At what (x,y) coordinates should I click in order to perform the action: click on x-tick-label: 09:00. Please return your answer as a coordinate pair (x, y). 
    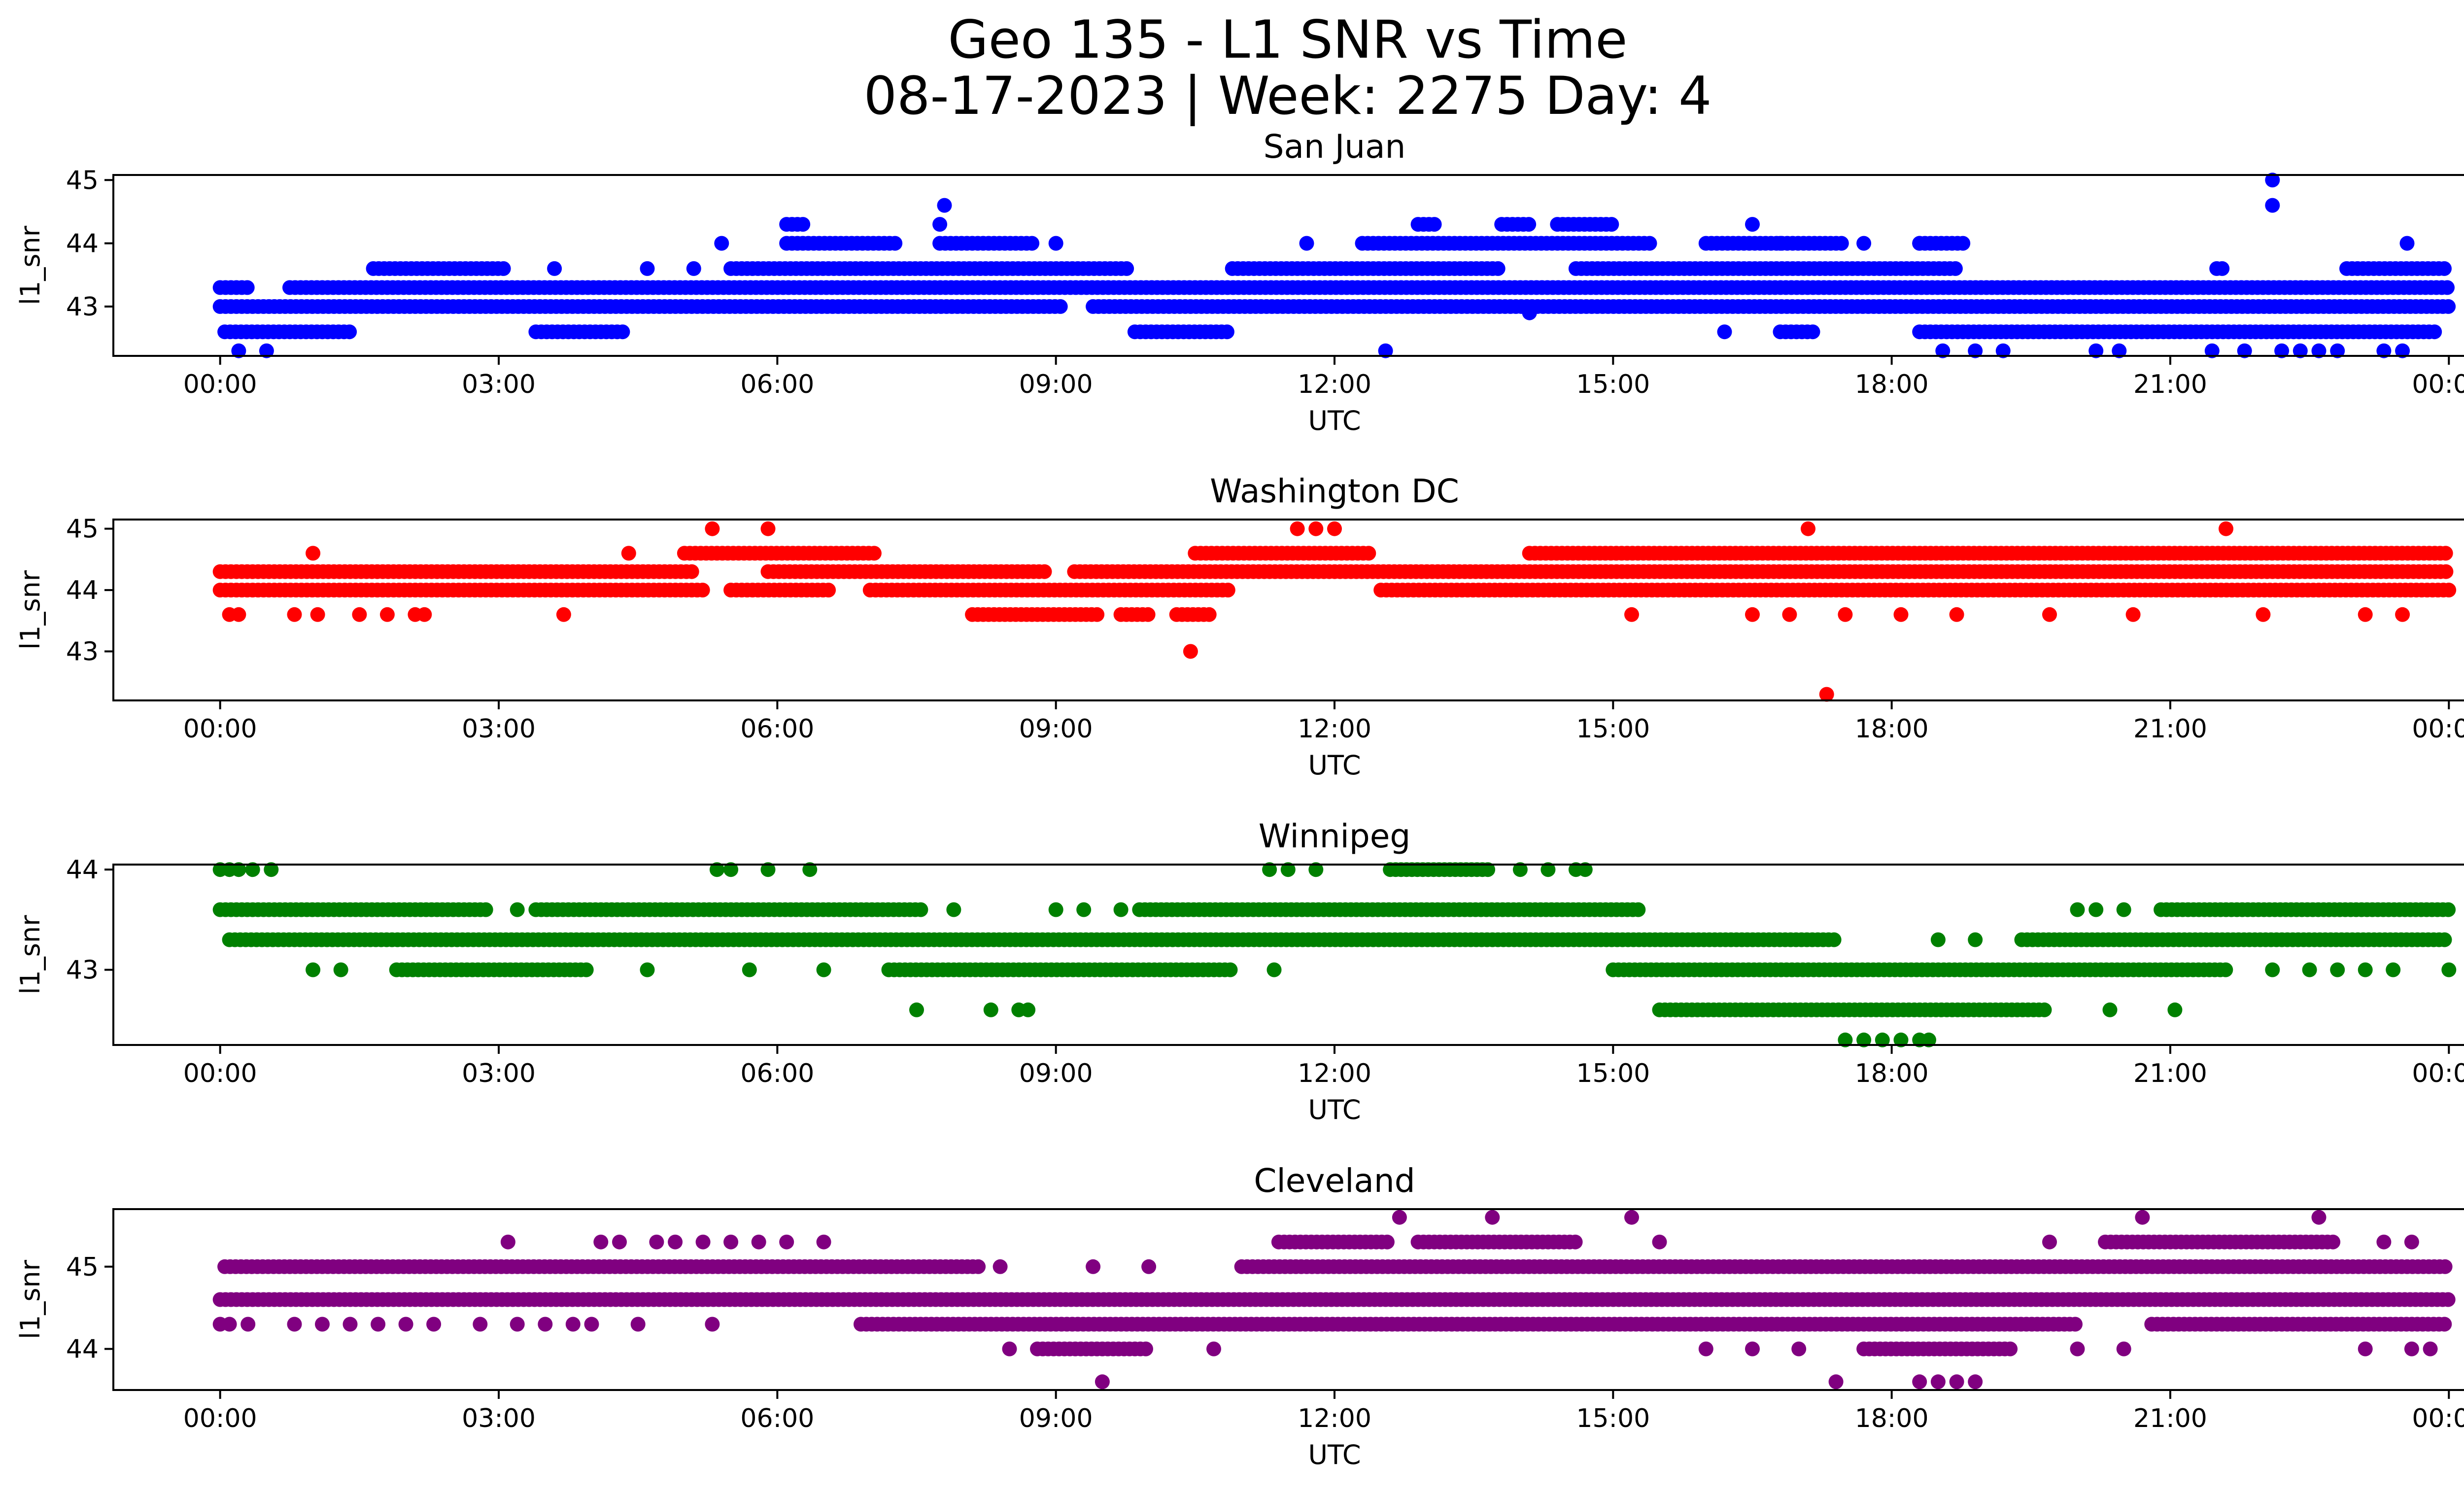
    Looking at the image, I should click on (1056, 1418).